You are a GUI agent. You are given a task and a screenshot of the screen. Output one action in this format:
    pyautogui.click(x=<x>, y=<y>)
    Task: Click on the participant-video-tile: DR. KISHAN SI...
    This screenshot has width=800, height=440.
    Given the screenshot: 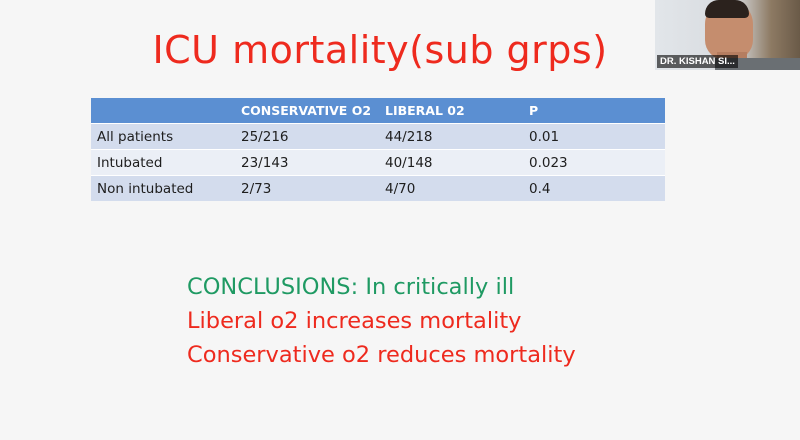 What is the action you would take?
    pyautogui.click(x=727, y=35)
    